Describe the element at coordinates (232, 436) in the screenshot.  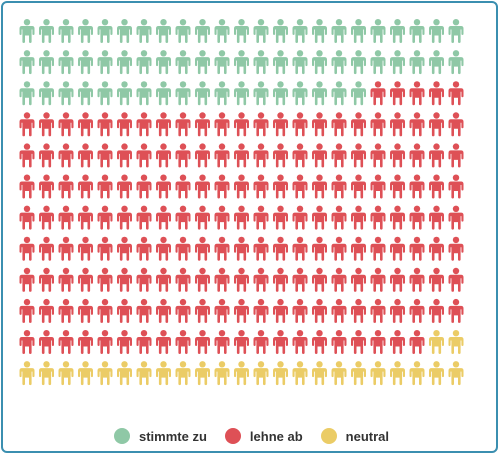
I see `legend-swatch-reject` at that location.